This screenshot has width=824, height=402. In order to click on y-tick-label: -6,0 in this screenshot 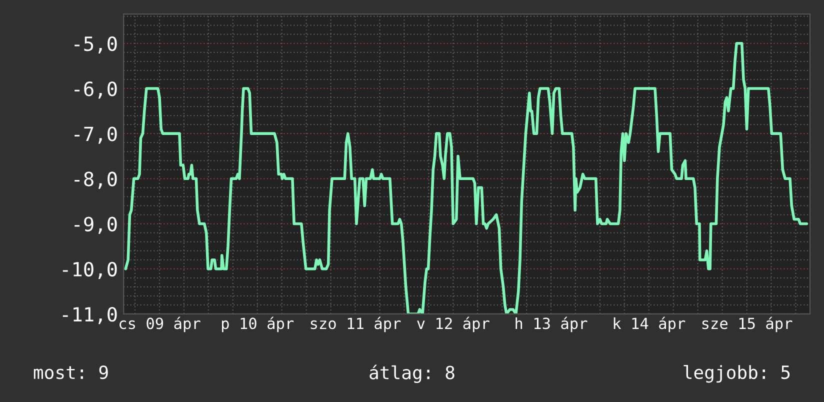, I will do `click(95, 90)`.